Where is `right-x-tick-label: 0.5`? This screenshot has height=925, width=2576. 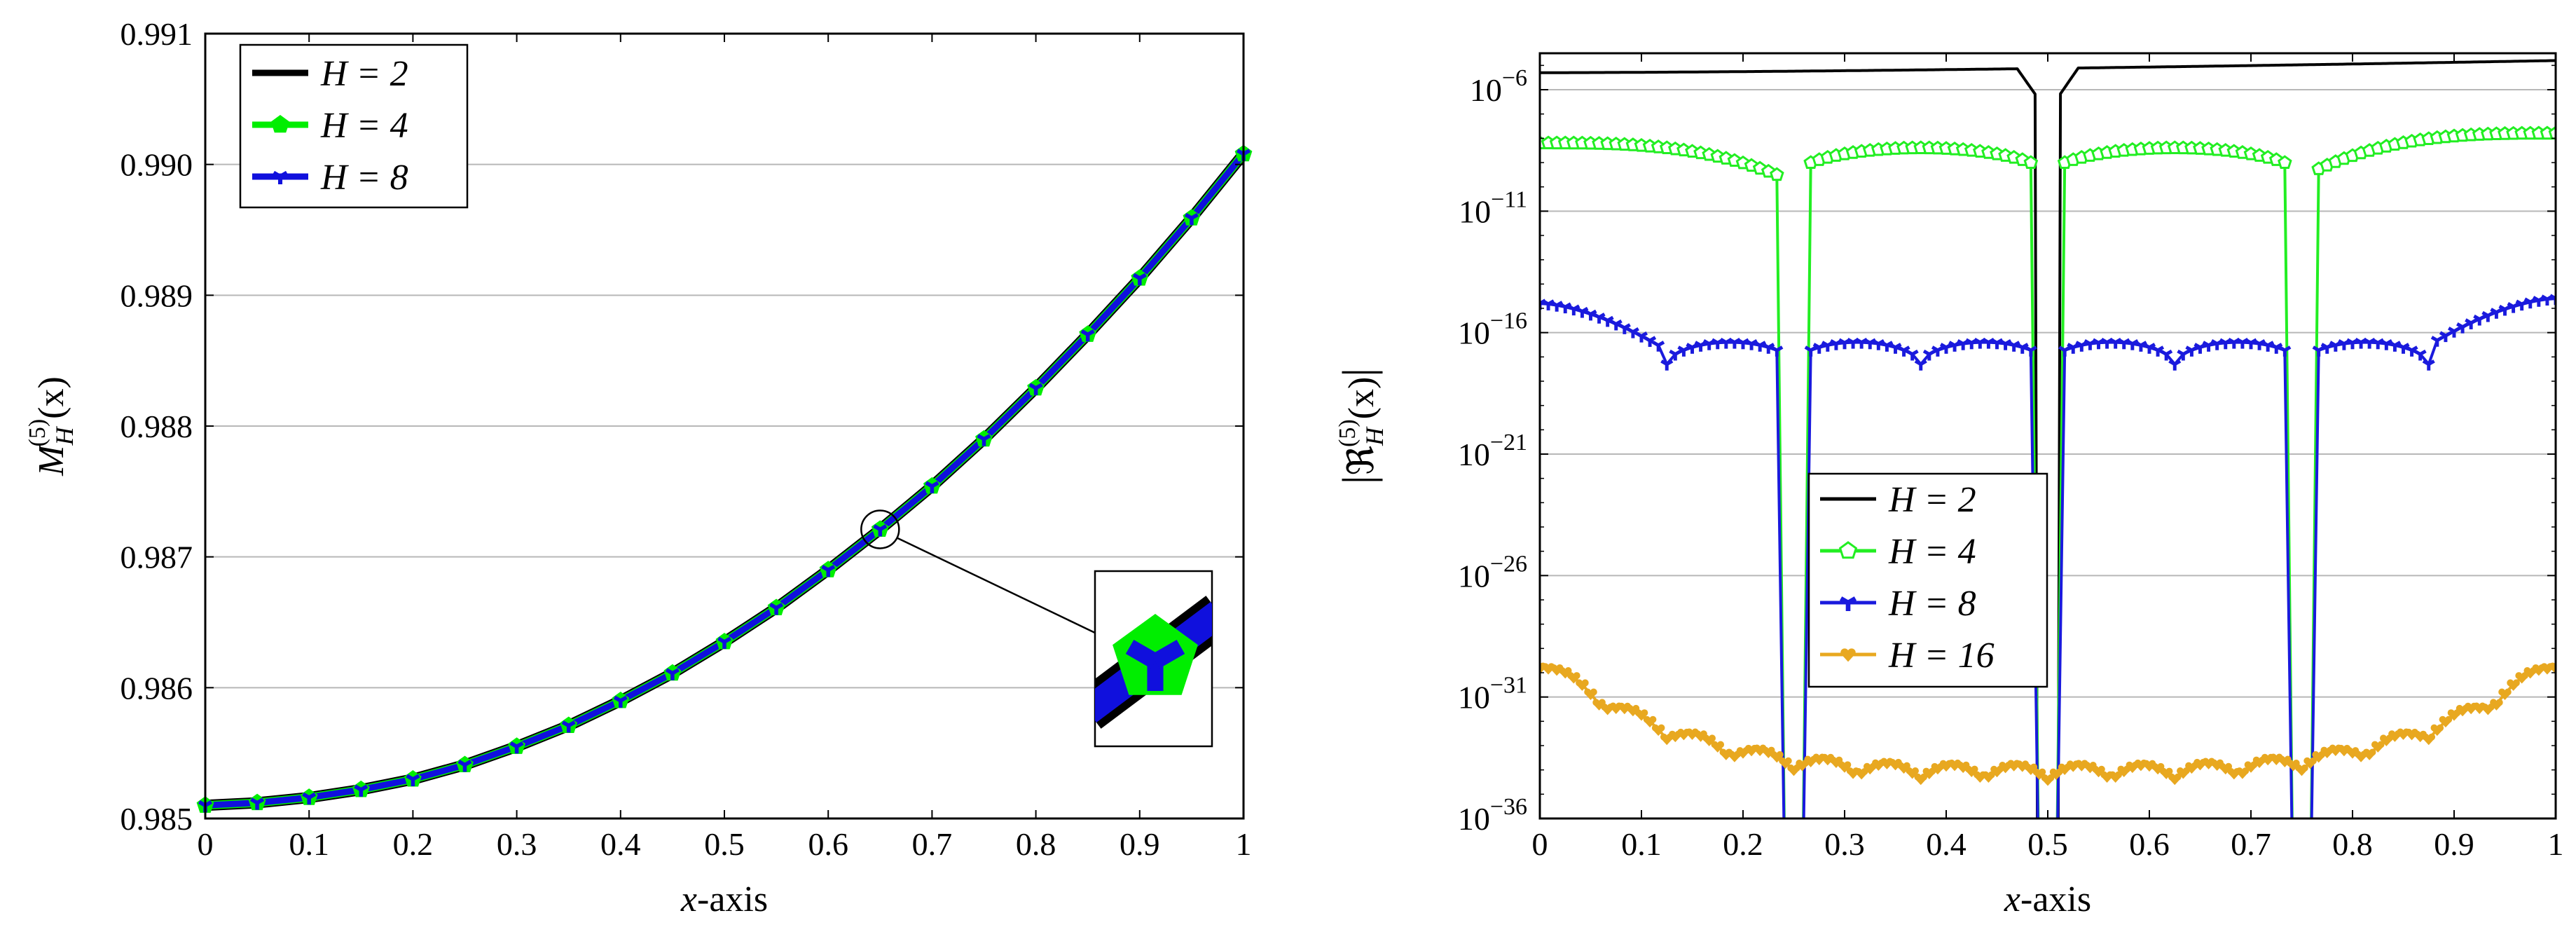 right-x-tick-label: 0.5 is located at coordinates (2047, 844).